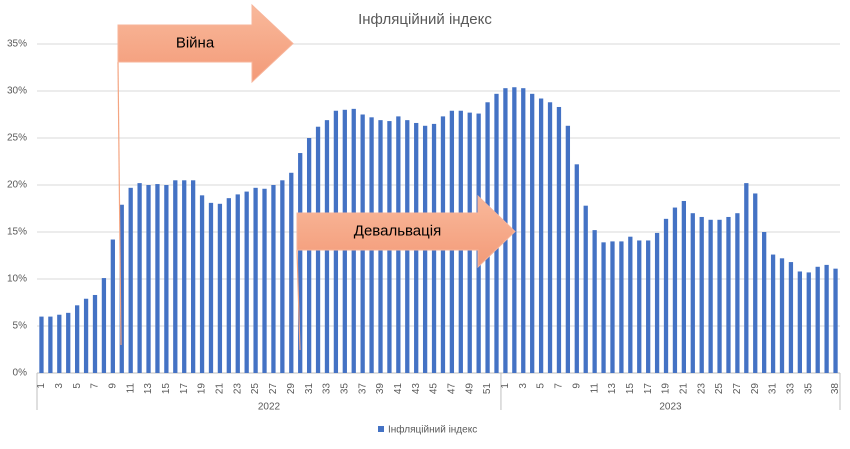 The image size is (850, 449). Describe the element at coordinates (452, 389) in the screenshot. I see `x-tick-label: 47` at that location.